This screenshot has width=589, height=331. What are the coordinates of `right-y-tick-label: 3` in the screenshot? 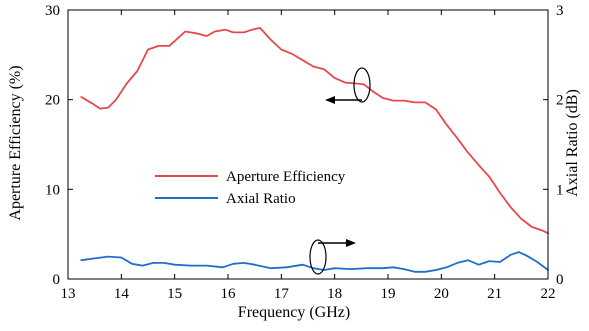 It's located at (560, 11).